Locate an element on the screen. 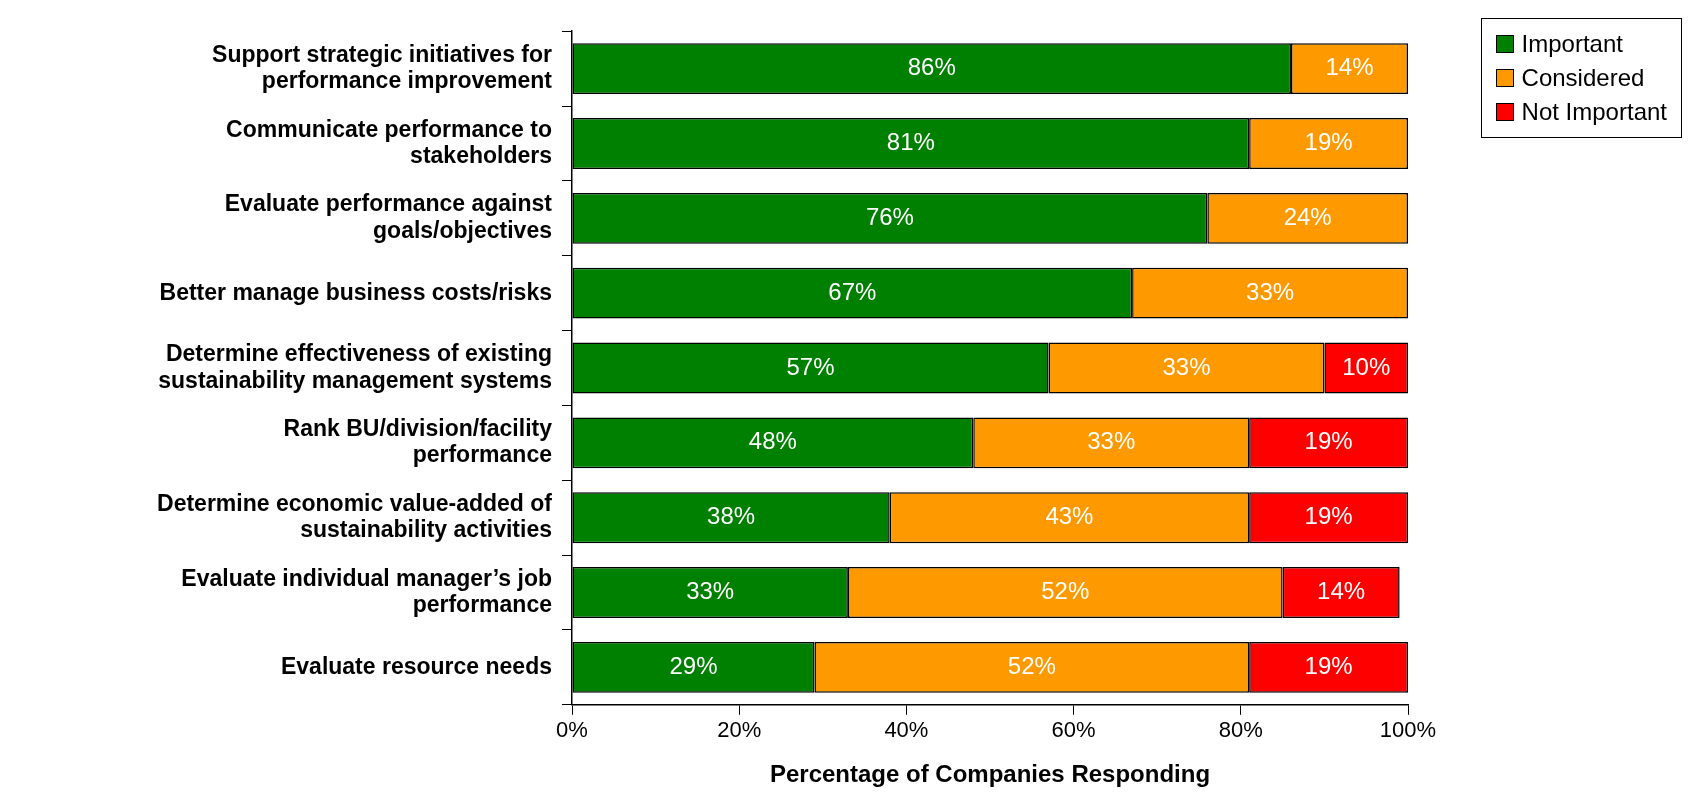 Image resolution: width=1700 pixels, height=807 pixels. x-tick-label: 60% is located at coordinates (1073, 730).